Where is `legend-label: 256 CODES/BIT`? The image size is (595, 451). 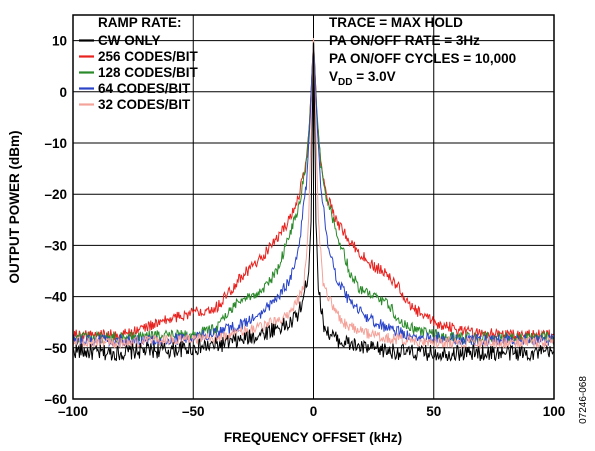
legend-label: 256 CODES/BIT is located at coordinates (148, 56).